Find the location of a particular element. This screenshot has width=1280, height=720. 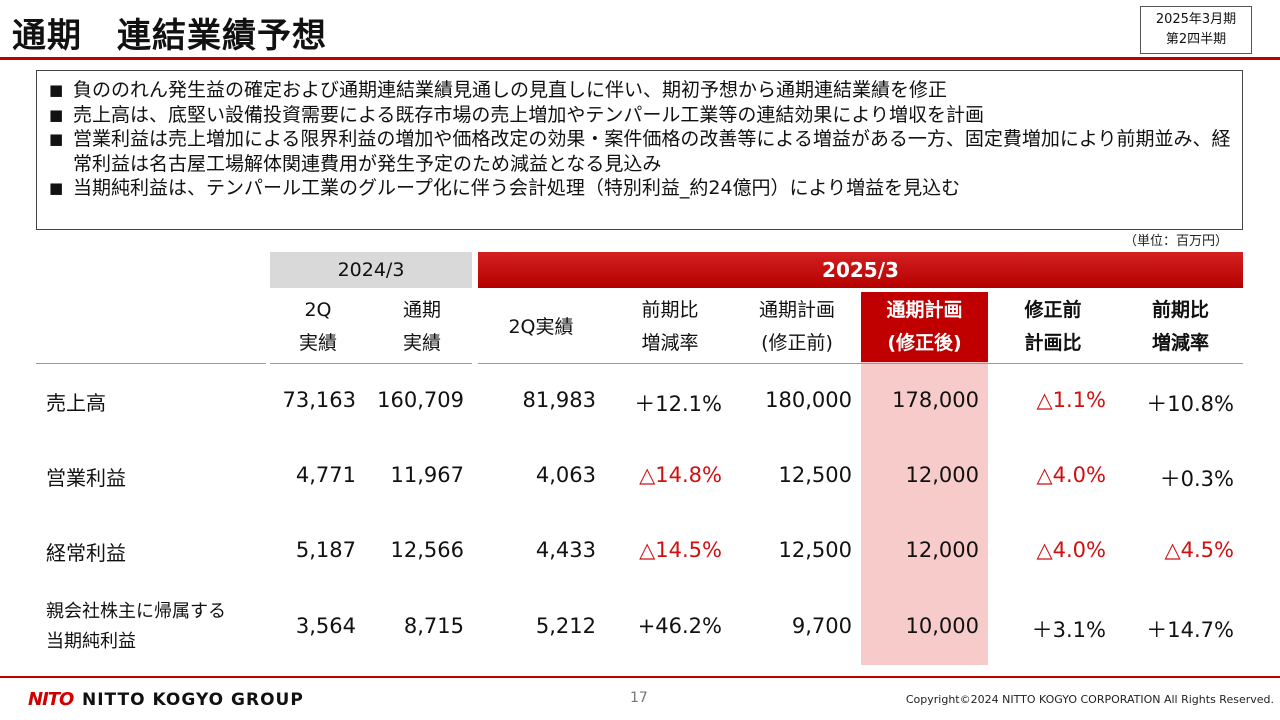

table-cell: +46.2% is located at coordinates (679, 626).